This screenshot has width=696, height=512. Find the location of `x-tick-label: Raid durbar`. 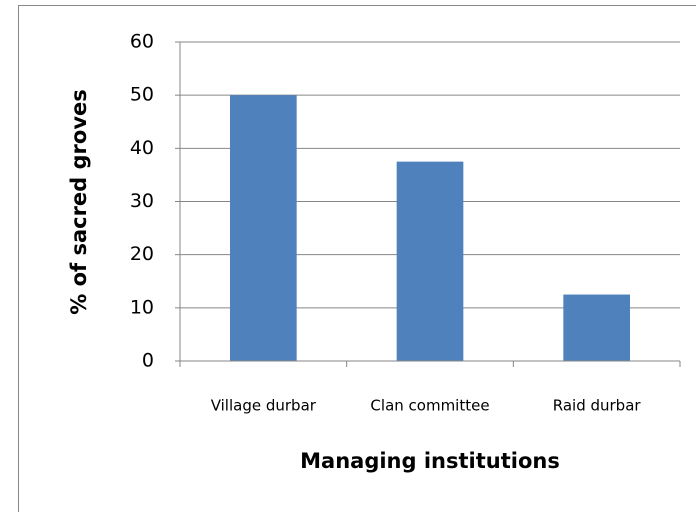

x-tick-label: Raid durbar is located at coordinates (597, 406).